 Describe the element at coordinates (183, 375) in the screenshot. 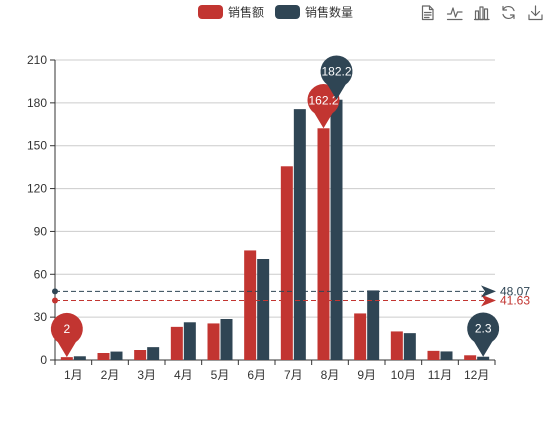

I see `x-tick-label: 4月` at that location.